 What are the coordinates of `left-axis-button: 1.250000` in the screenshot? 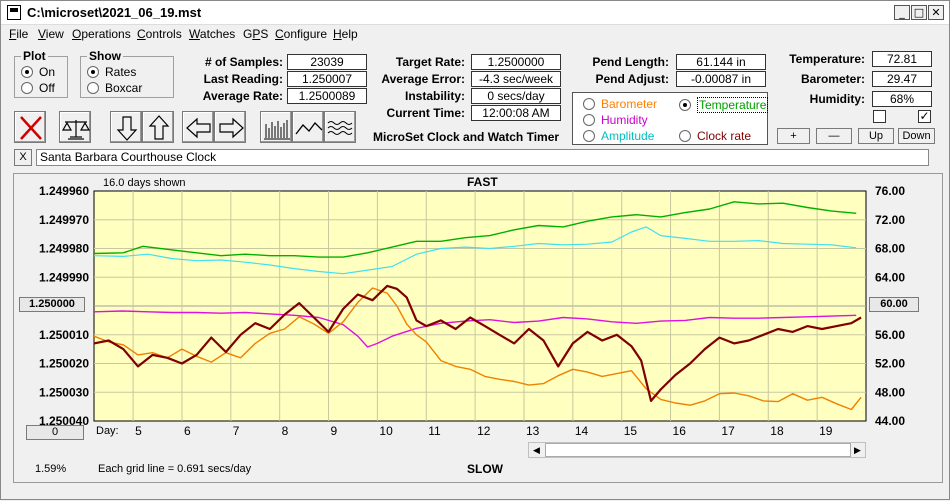 It's located at (52, 304).